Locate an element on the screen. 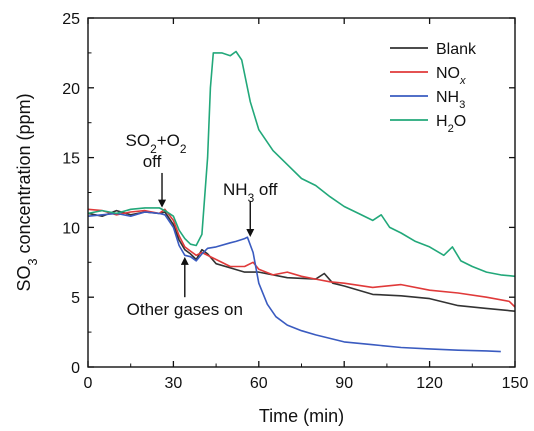 This screenshot has height=431, width=534. y-tick-label: 15 is located at coordinates (71, 159).